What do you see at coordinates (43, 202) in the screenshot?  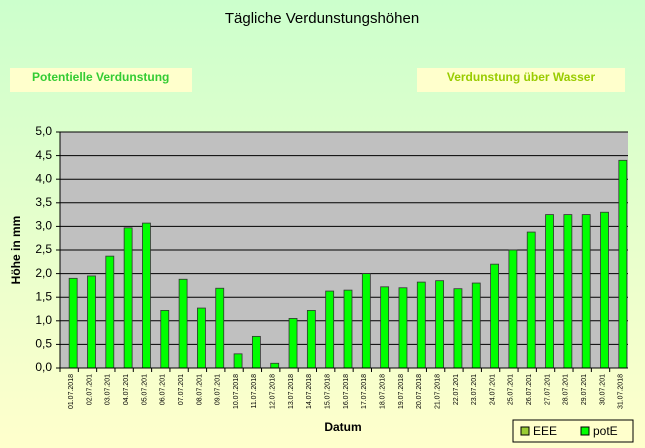 I see `y-tick-label: 3,5` at bounding box center [43, 202].